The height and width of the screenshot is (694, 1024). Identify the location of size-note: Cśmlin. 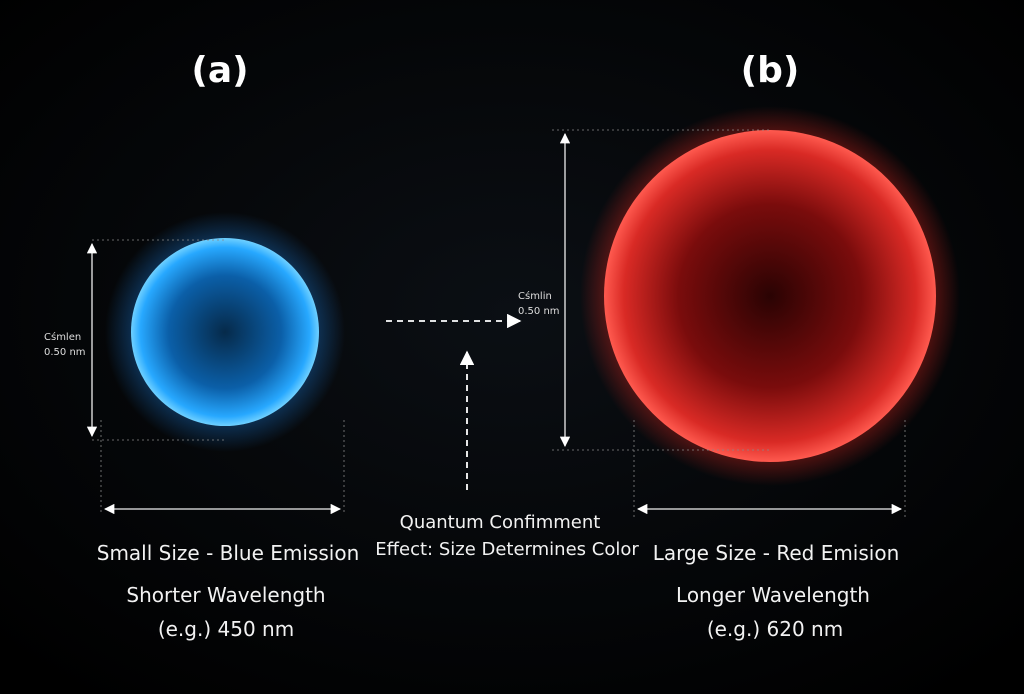
(535, 296).